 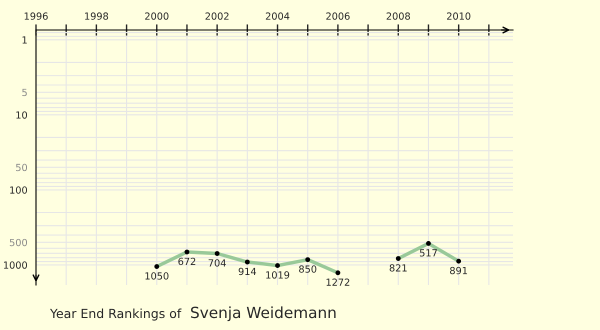 What do you see at coordinates (24, 92) in the screenshot?
I see `y-tick-label: 5` at bounding box center [24, 92].